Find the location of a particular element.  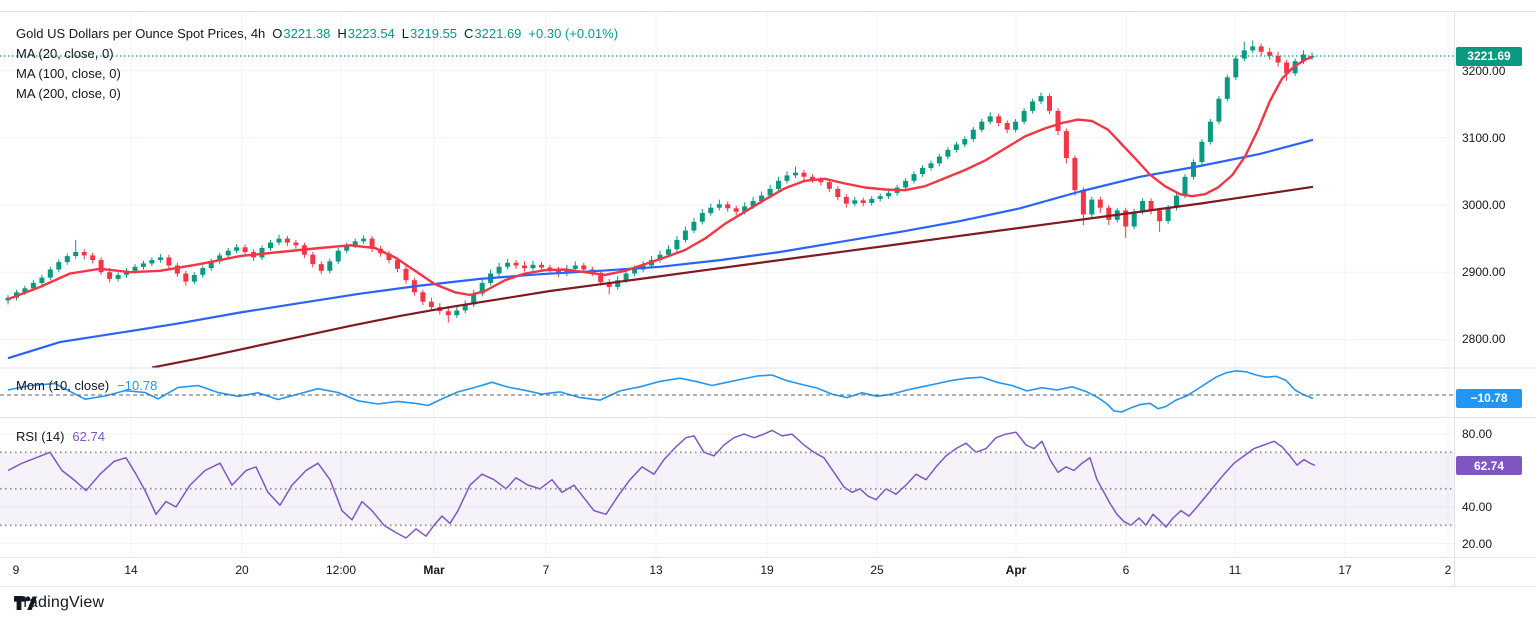

time-tick-label: 12:00 is located at coordinates (341, 570).